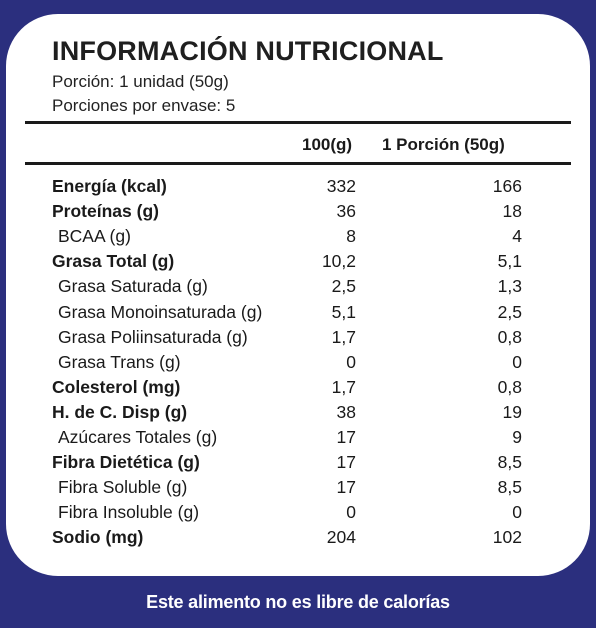  I want to click on nutrient-label: BCAA (g), so click(94, 236).